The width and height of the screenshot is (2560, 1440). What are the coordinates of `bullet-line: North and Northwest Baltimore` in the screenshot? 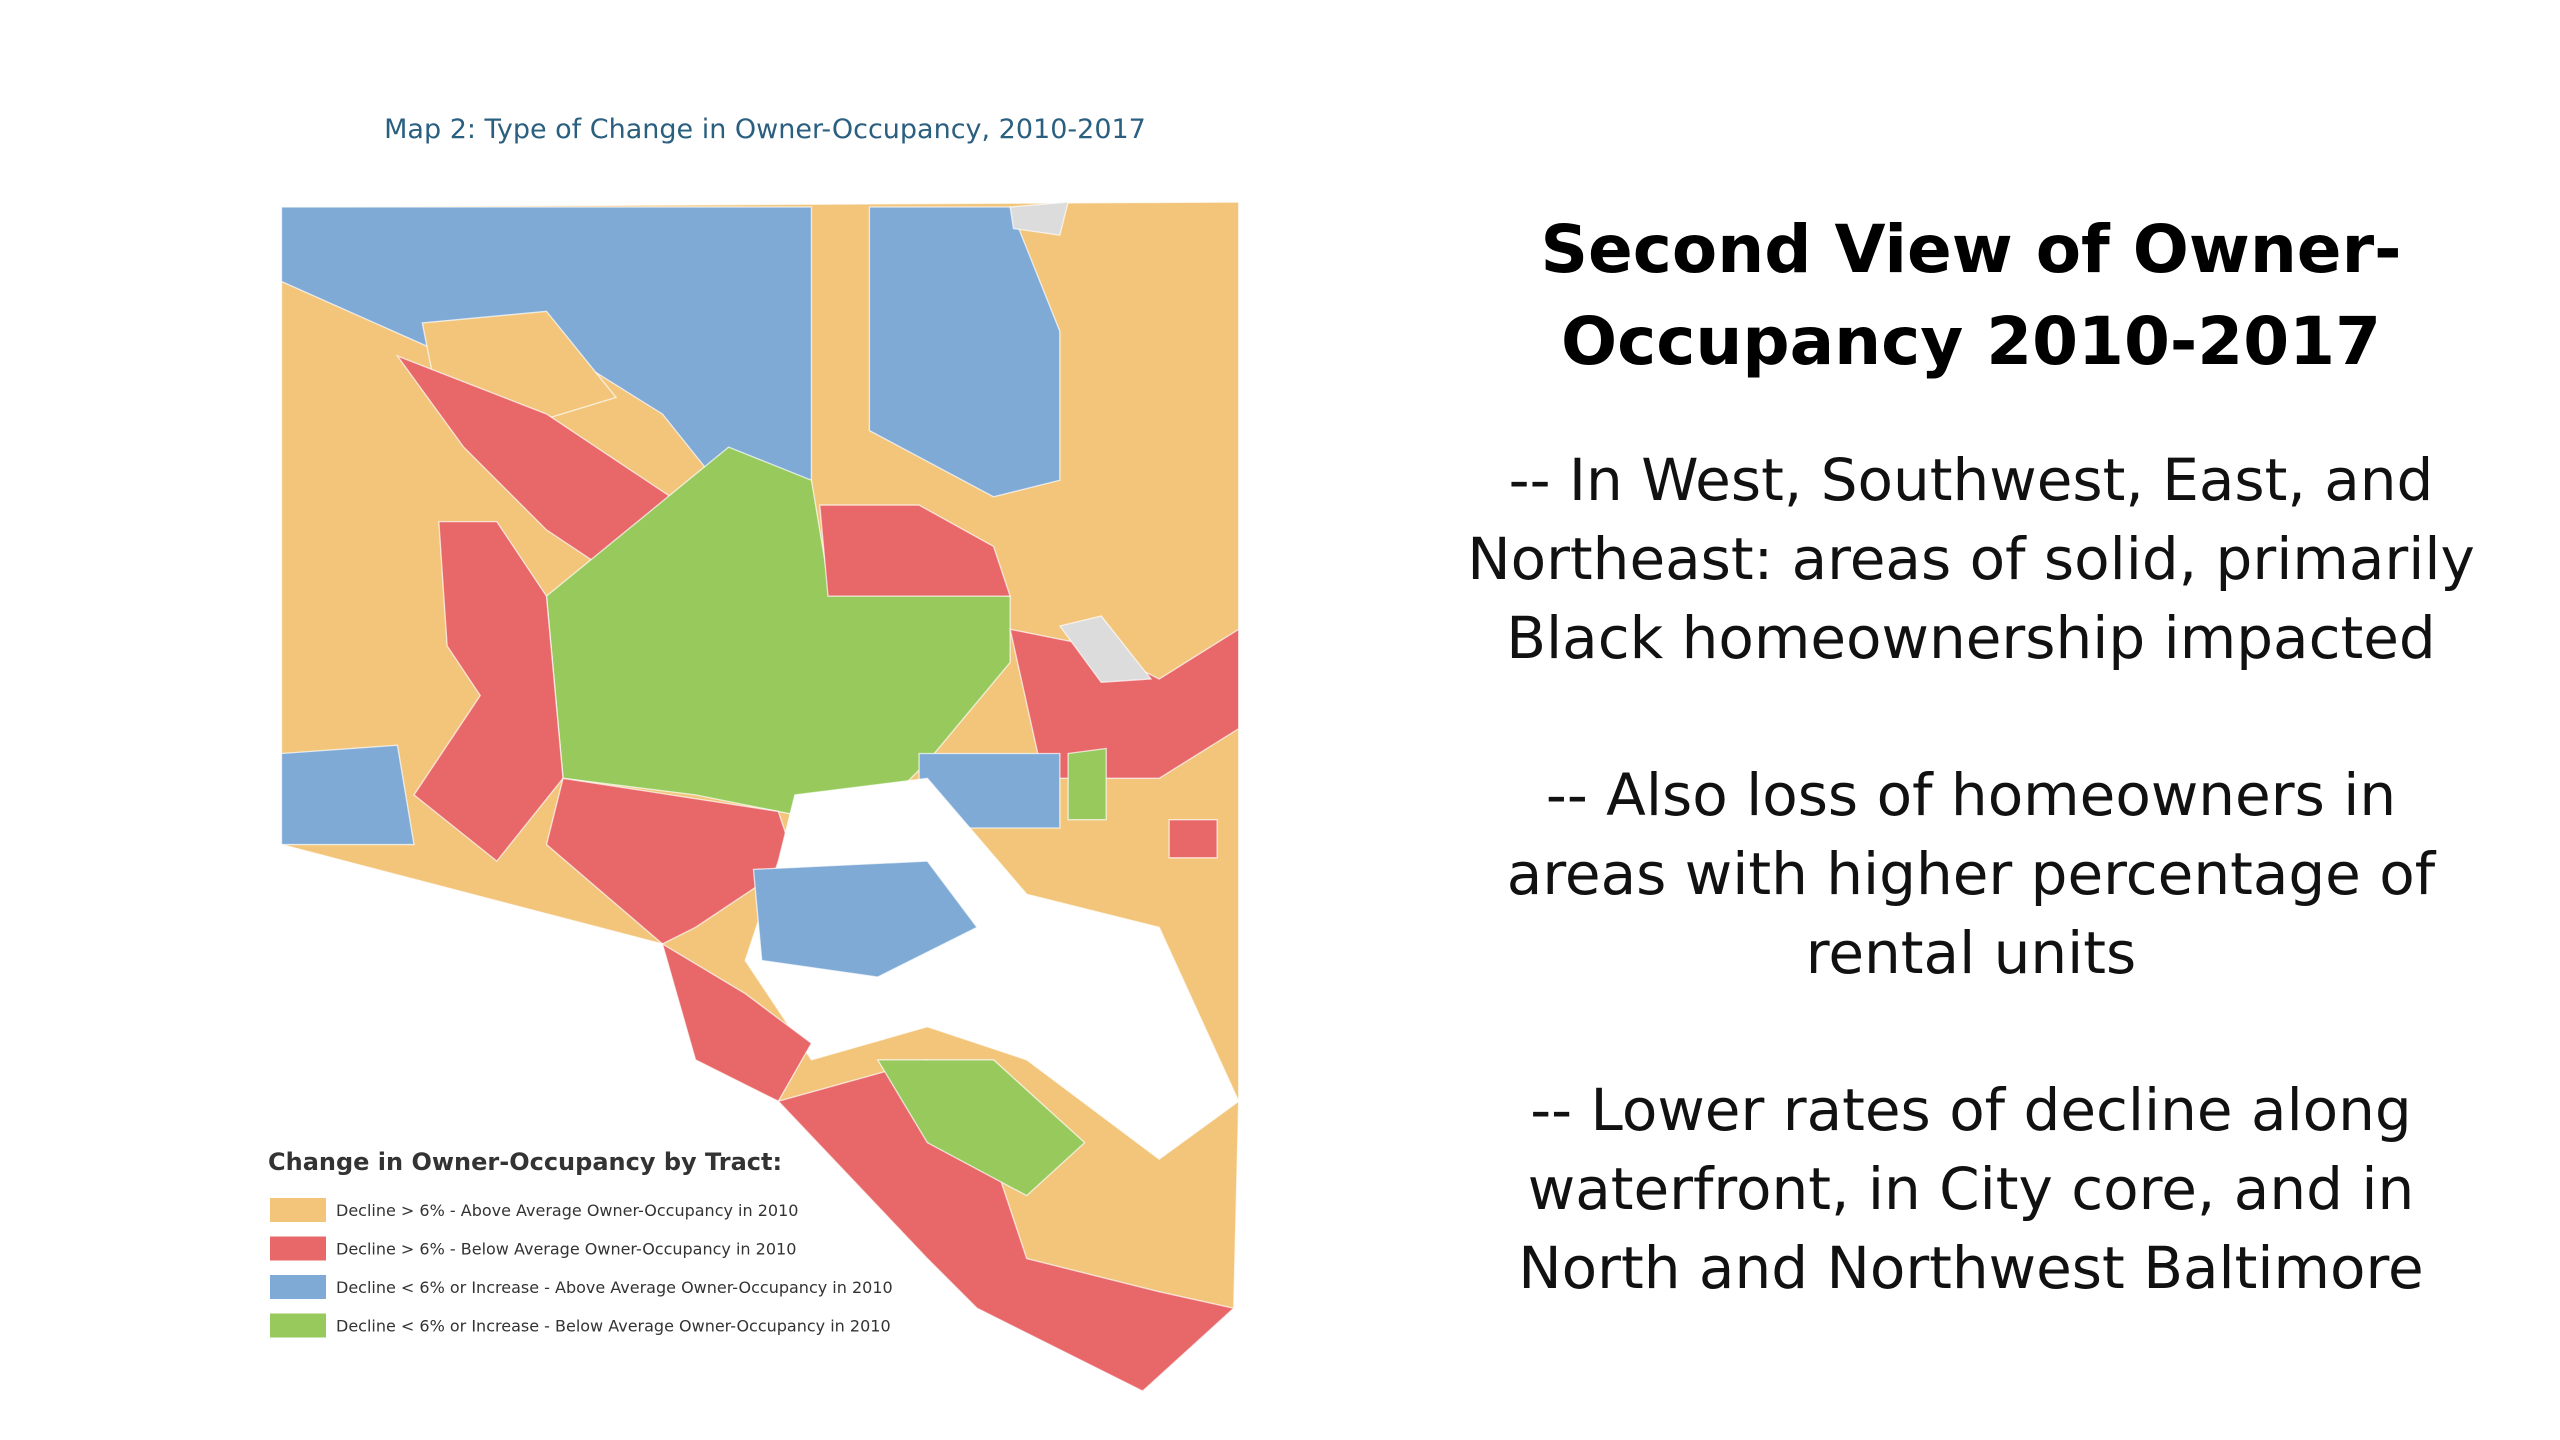 It's located at (1971, 1268).